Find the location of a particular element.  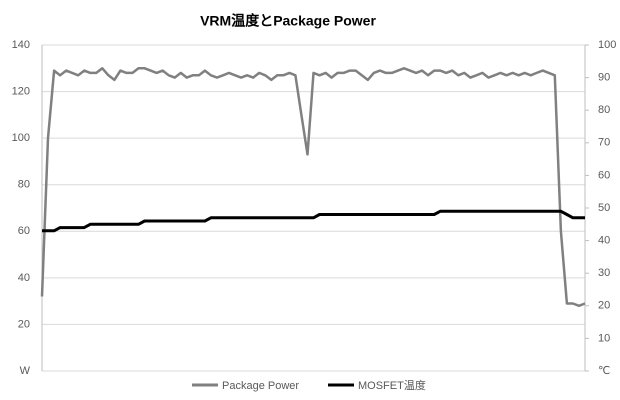

y-tick-label: 80 is located at coordinates (24, 185).